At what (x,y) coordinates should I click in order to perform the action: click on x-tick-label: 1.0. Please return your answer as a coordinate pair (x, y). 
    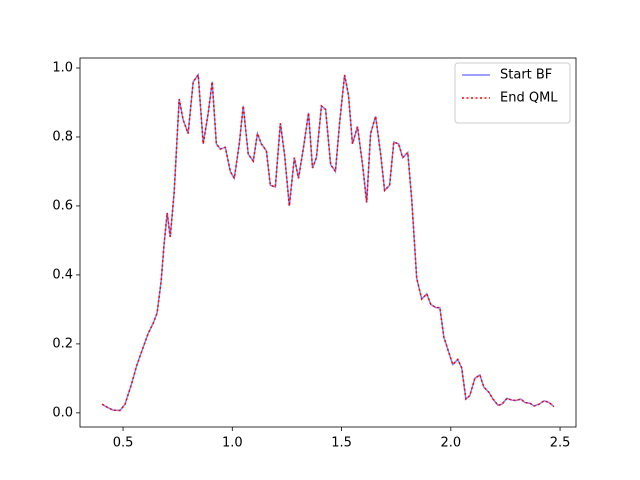
    Looking at the image, I should click on (232, 443).